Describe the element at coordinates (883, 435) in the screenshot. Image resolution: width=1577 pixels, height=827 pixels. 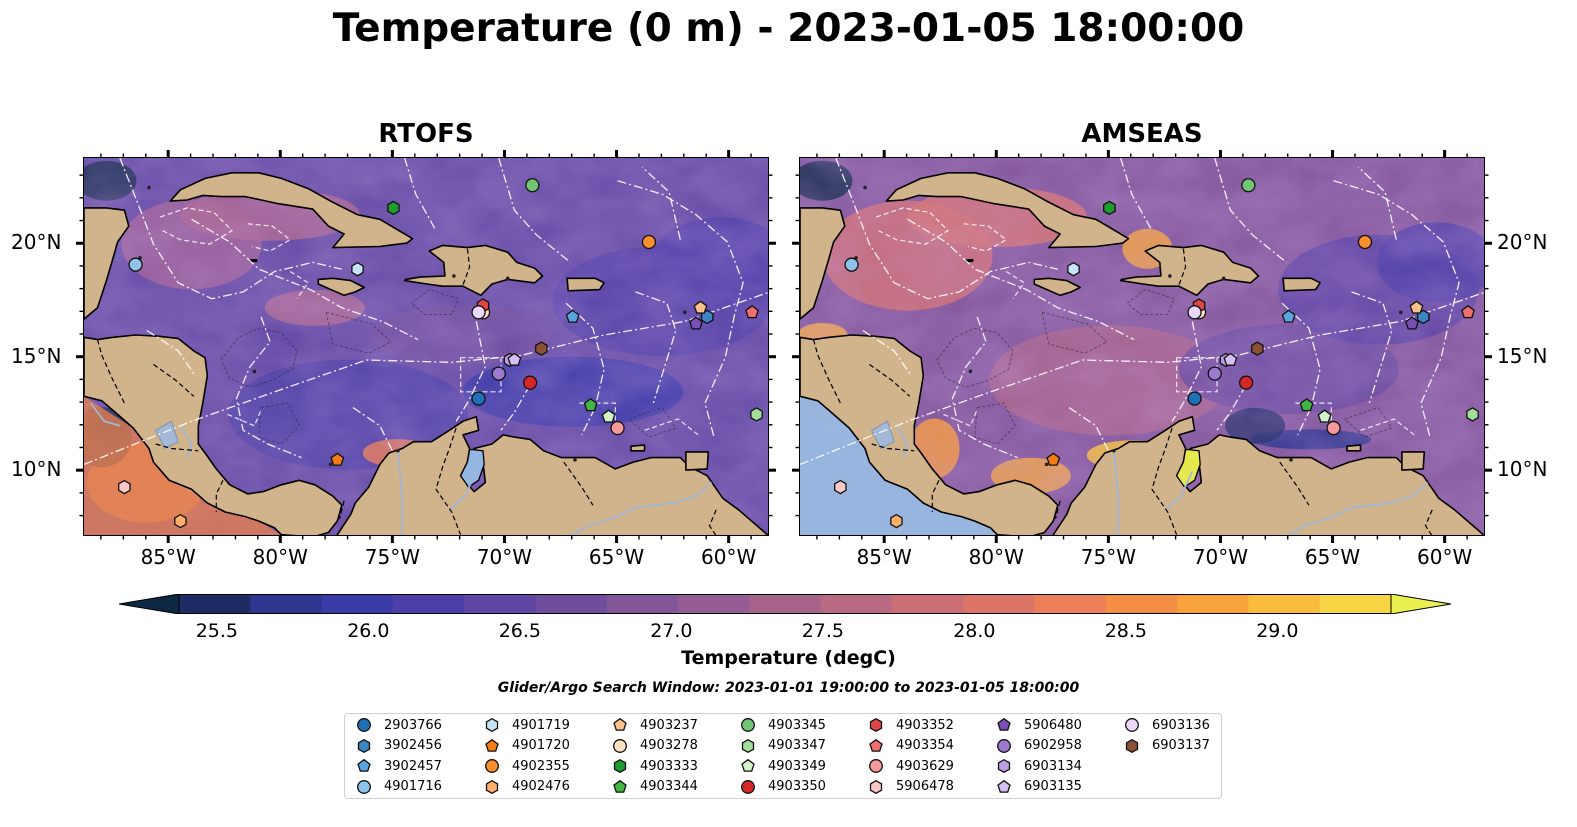
I see `lake-nicaragua` at that location.